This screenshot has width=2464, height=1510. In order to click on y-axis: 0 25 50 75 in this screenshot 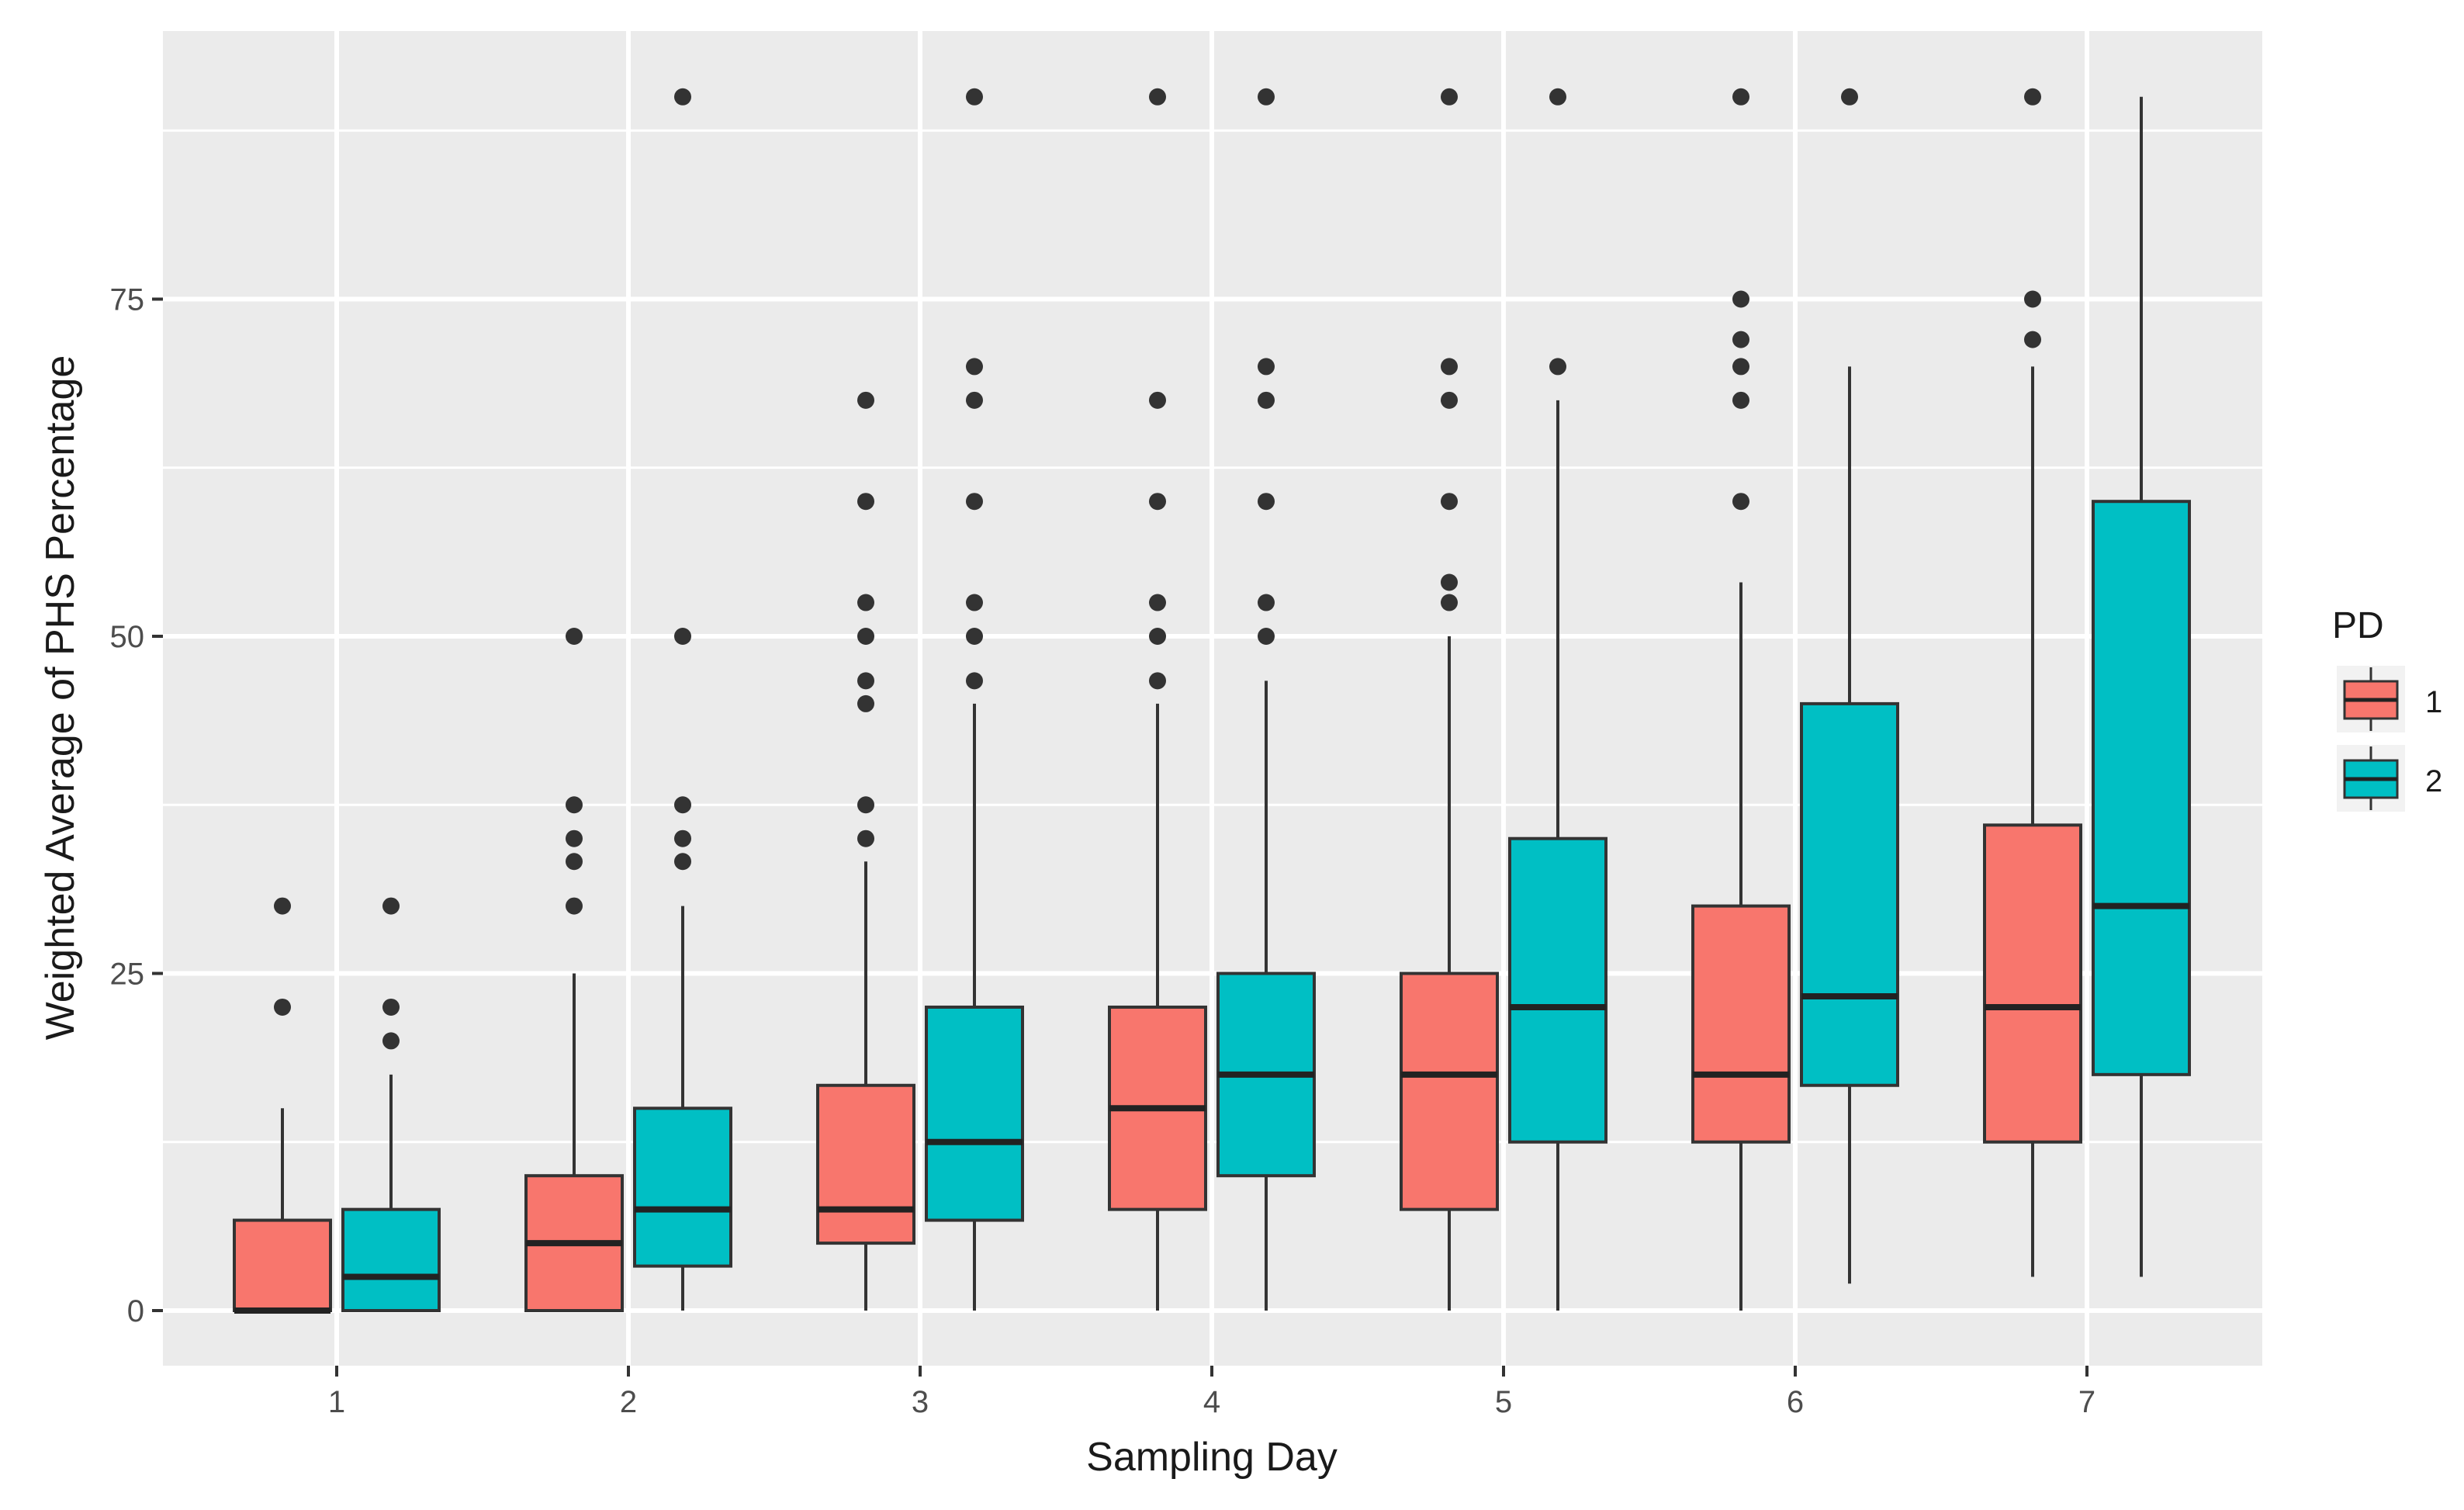, I will do `click(136, 805)`.